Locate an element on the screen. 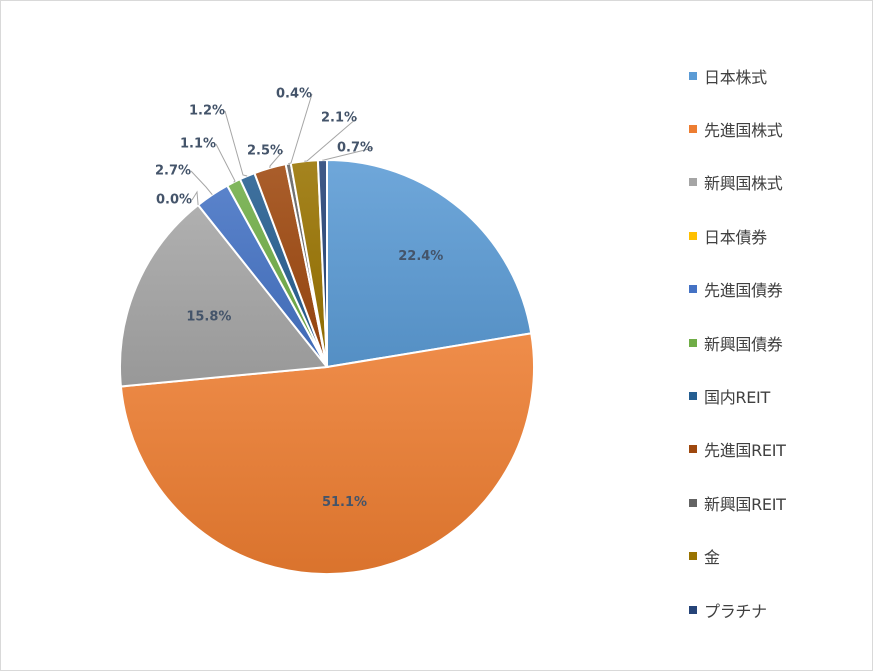 This screenshot has height=671, width=873. legend-label: 新興国REIT is located at coordinates (745, 504).